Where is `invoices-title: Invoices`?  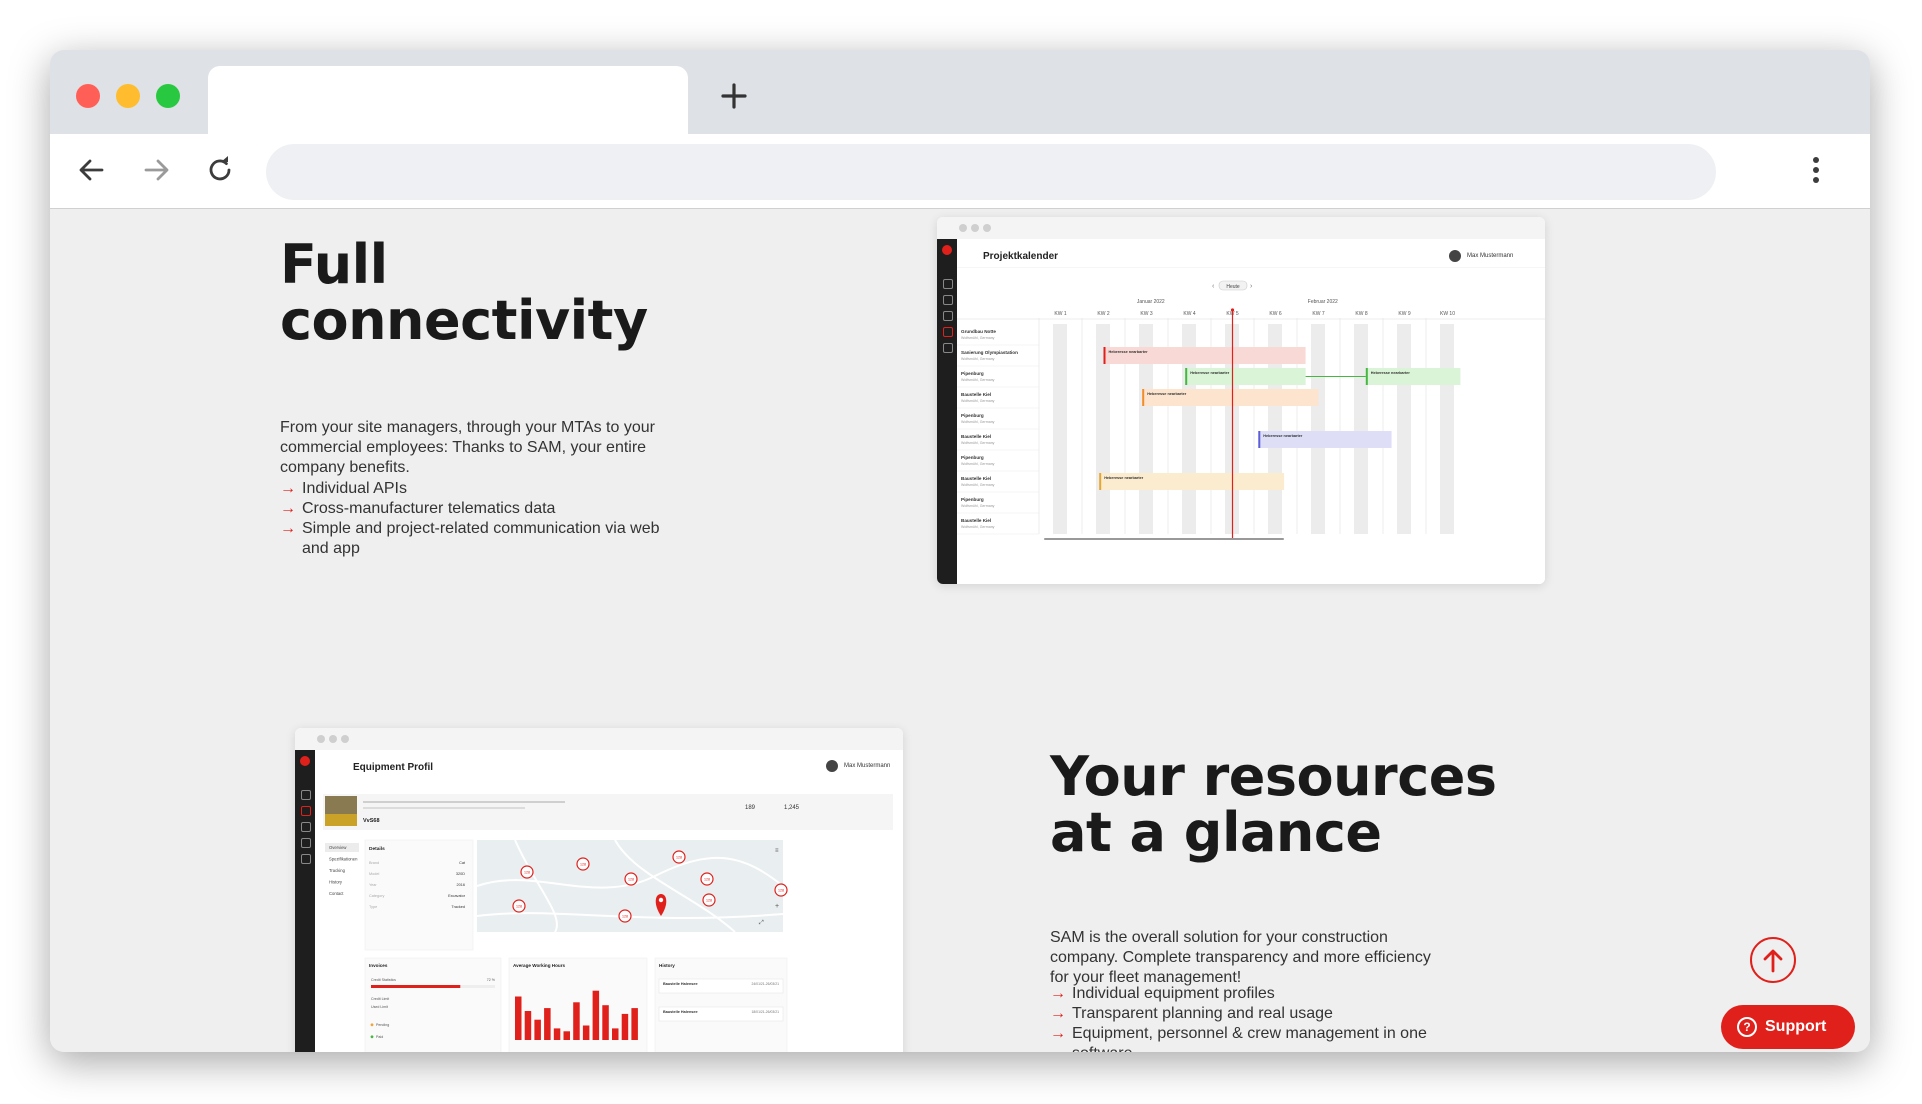 invoices-title: Invoices is located at coordinates (378, 965).